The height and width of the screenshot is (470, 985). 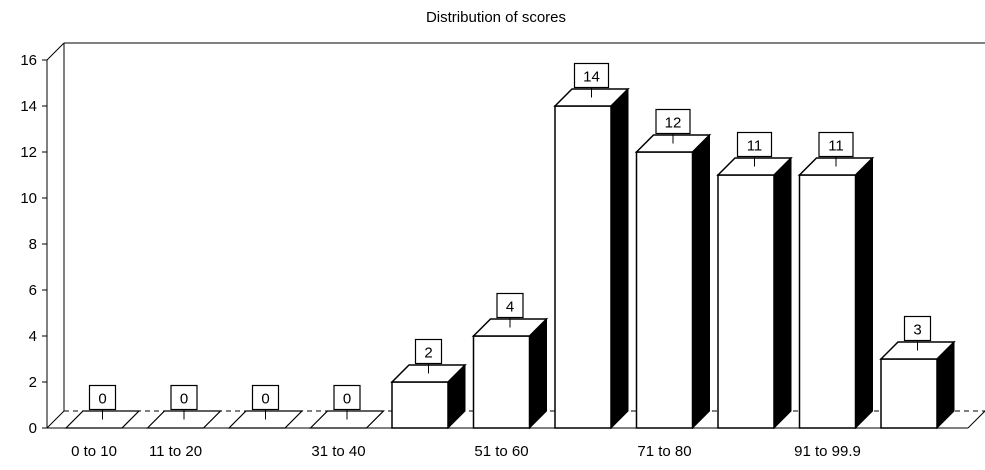 I want to click on x-tick-label: 71 to 80, so click(x=664, y=451).